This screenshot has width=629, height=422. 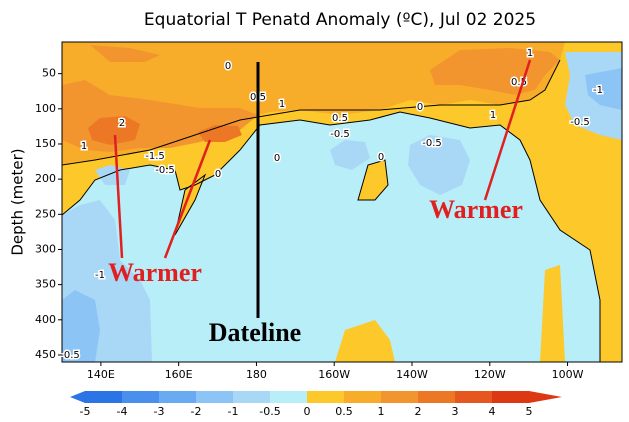 What do you see at coordinates (45, 108) in the screenshot?
I see `y-tick-label: 100` at bounding box center [45, 108].